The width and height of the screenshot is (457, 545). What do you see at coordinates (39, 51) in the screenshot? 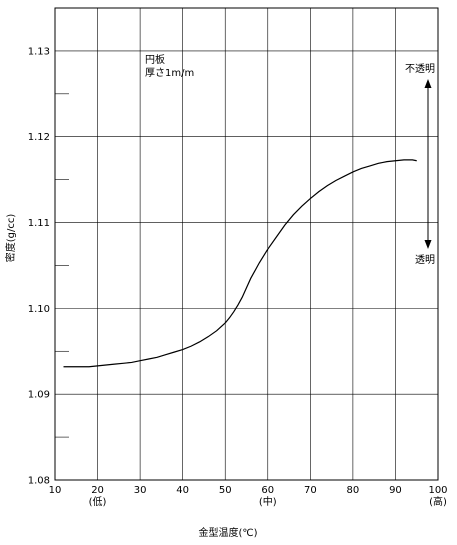
I see `y-tick-label: 1.13` at bounding box center [39, 51].